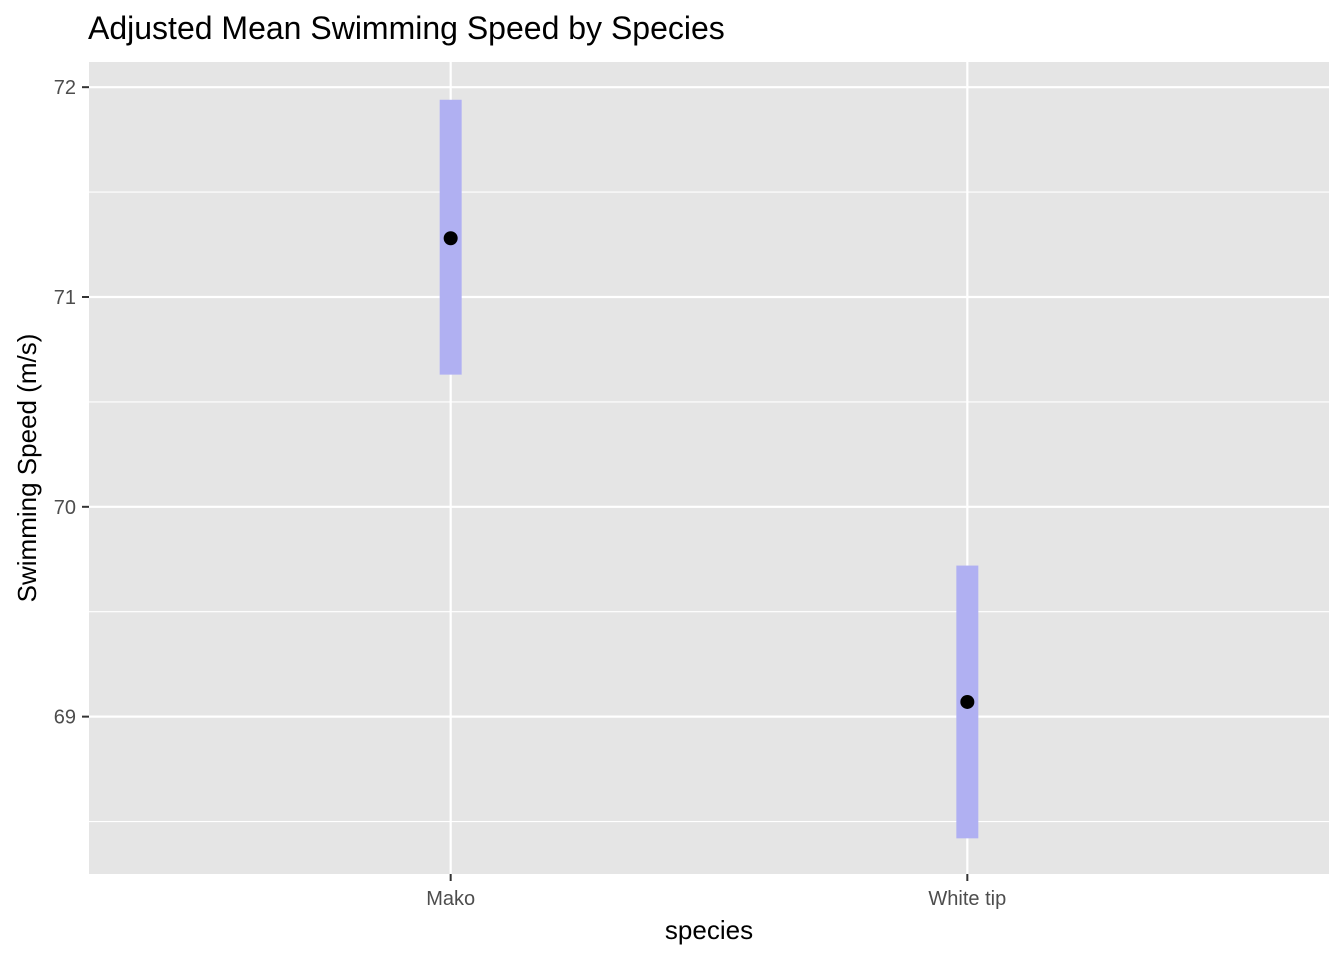 The width and height of the screenshot is (1344, 960). I want to click on y-axis: 69 70 71 72, so click(71, 403).